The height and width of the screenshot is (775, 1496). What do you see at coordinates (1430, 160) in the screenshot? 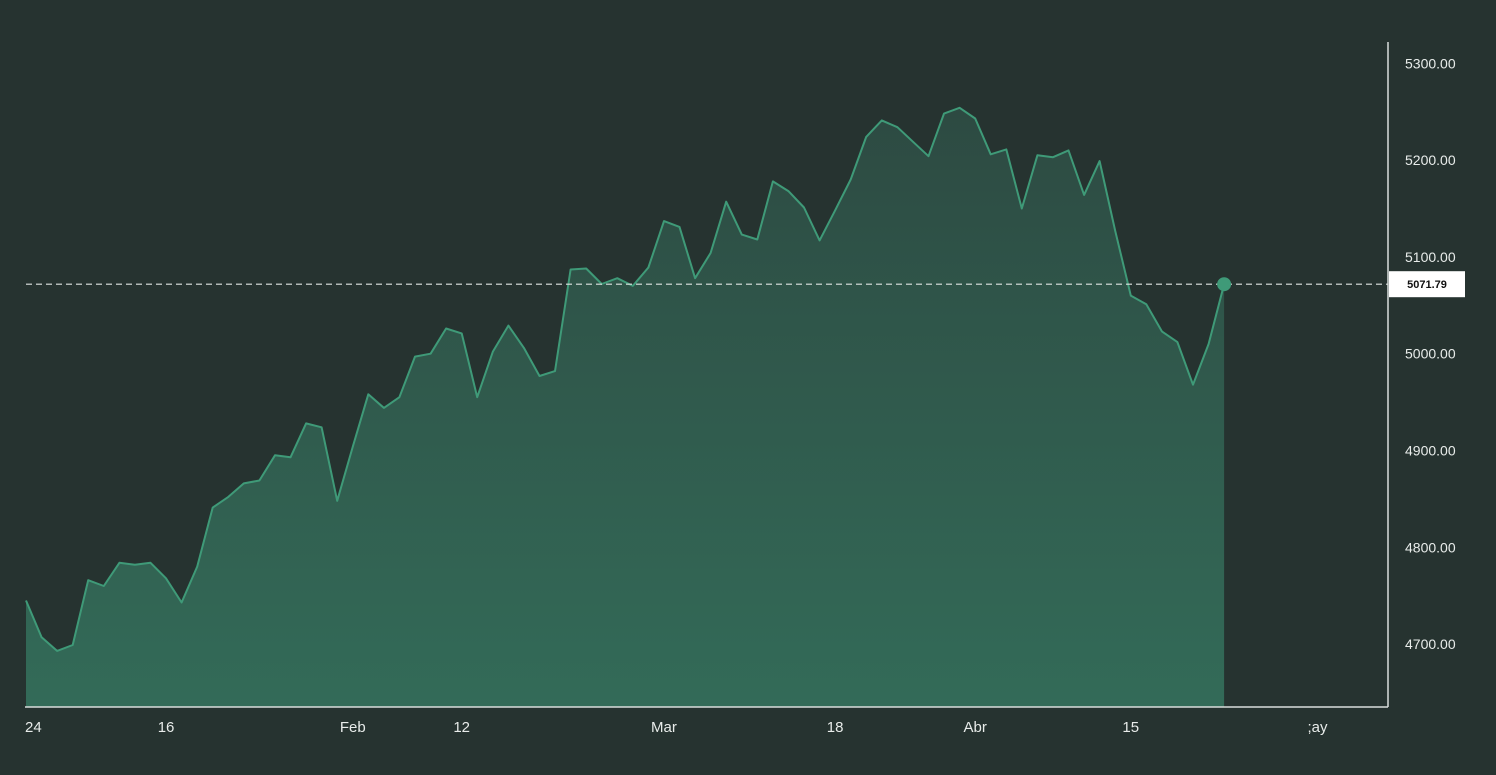
I see `y-tick-label: 5200.00` at bounding box center [1430, 160].